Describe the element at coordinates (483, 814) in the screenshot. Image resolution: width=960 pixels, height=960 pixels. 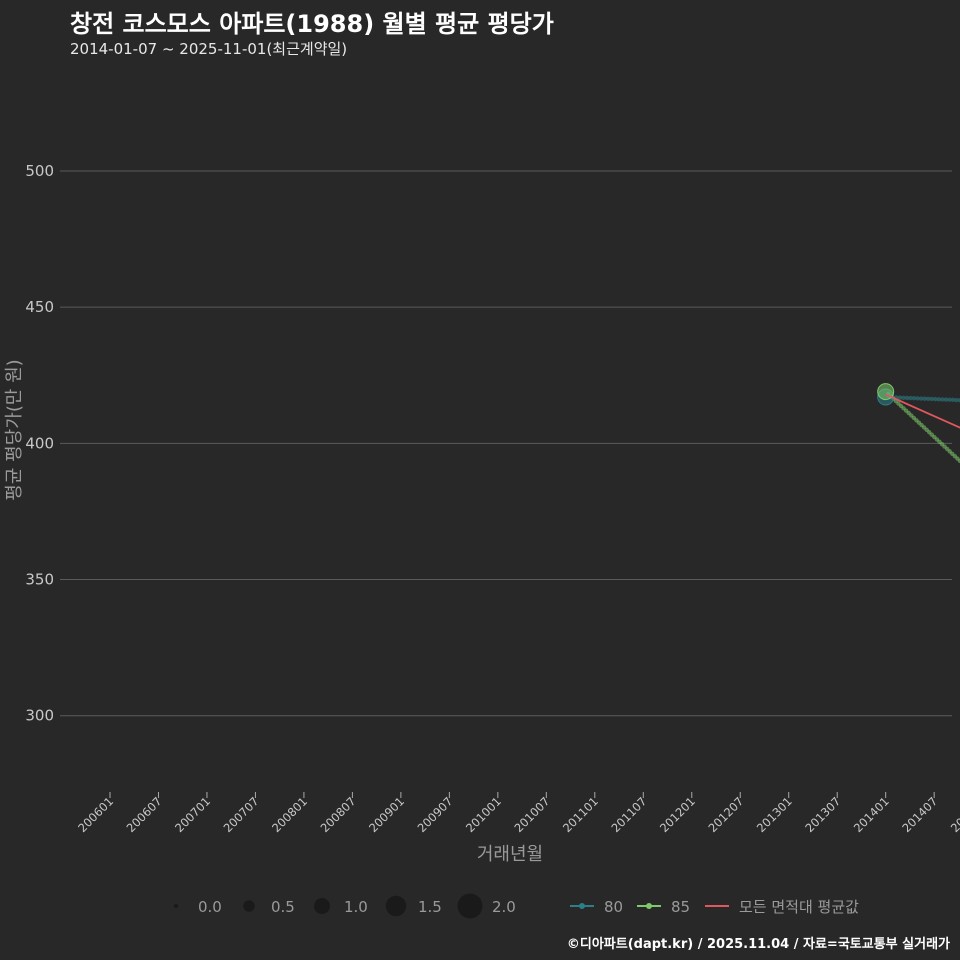
I see `x-tick-label: 201001` at that location.